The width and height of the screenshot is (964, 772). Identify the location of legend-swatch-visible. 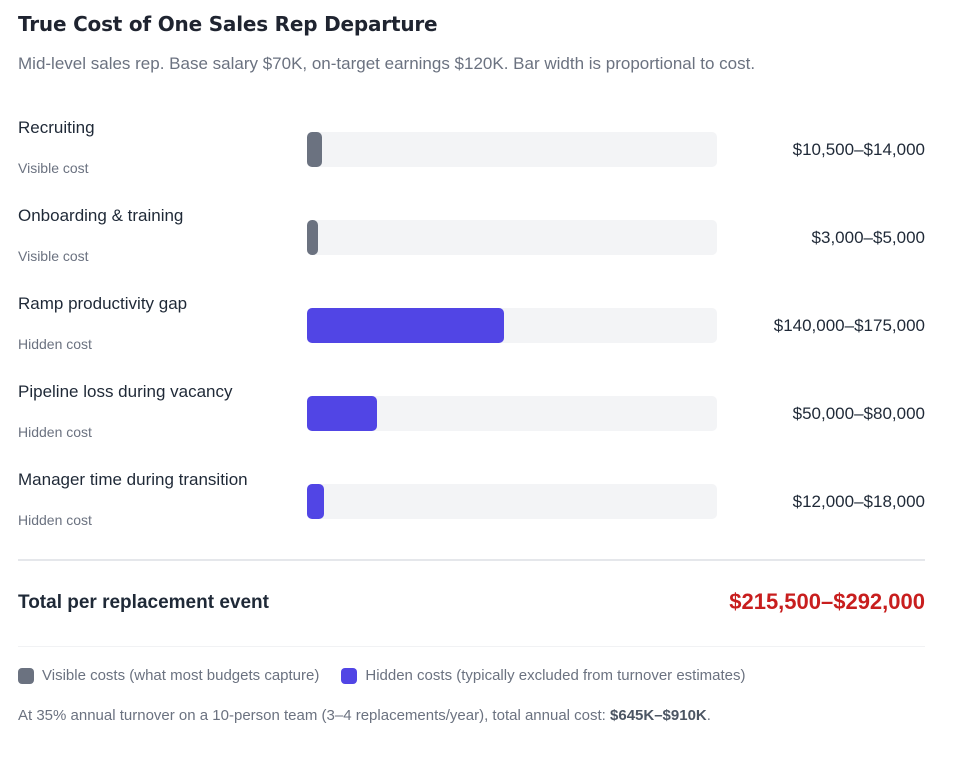
(26, 675).